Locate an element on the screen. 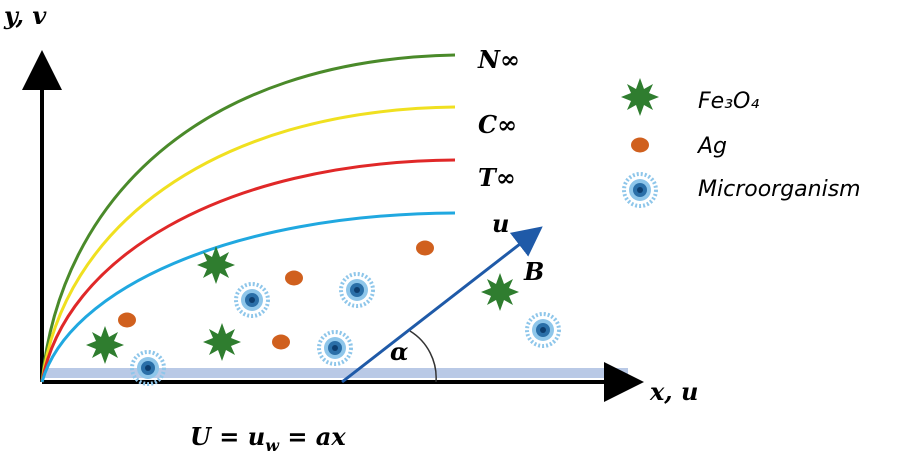 The width and height of the screenshot is (905, 457). curve-label: C∞ is located at coordinates (497, 124).